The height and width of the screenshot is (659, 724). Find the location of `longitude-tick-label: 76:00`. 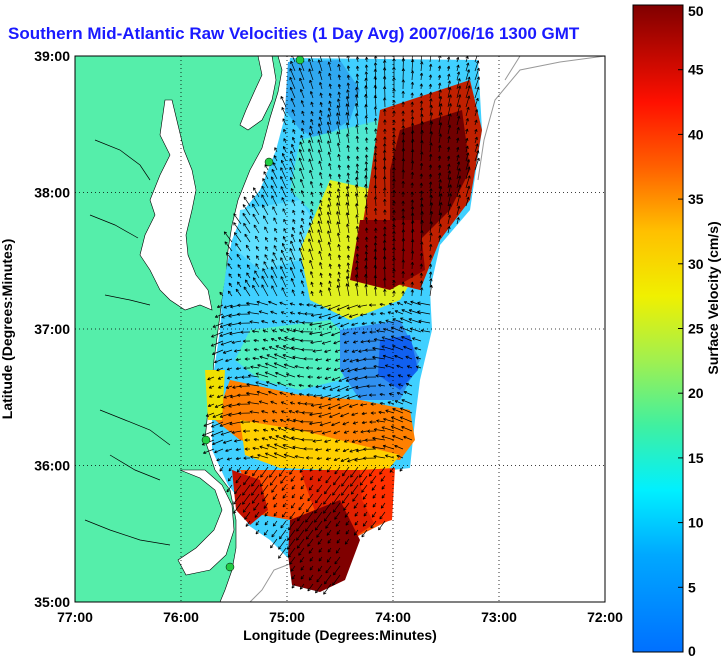

longitude-tick-label: 76:00 is located at coordinates (181, 617).